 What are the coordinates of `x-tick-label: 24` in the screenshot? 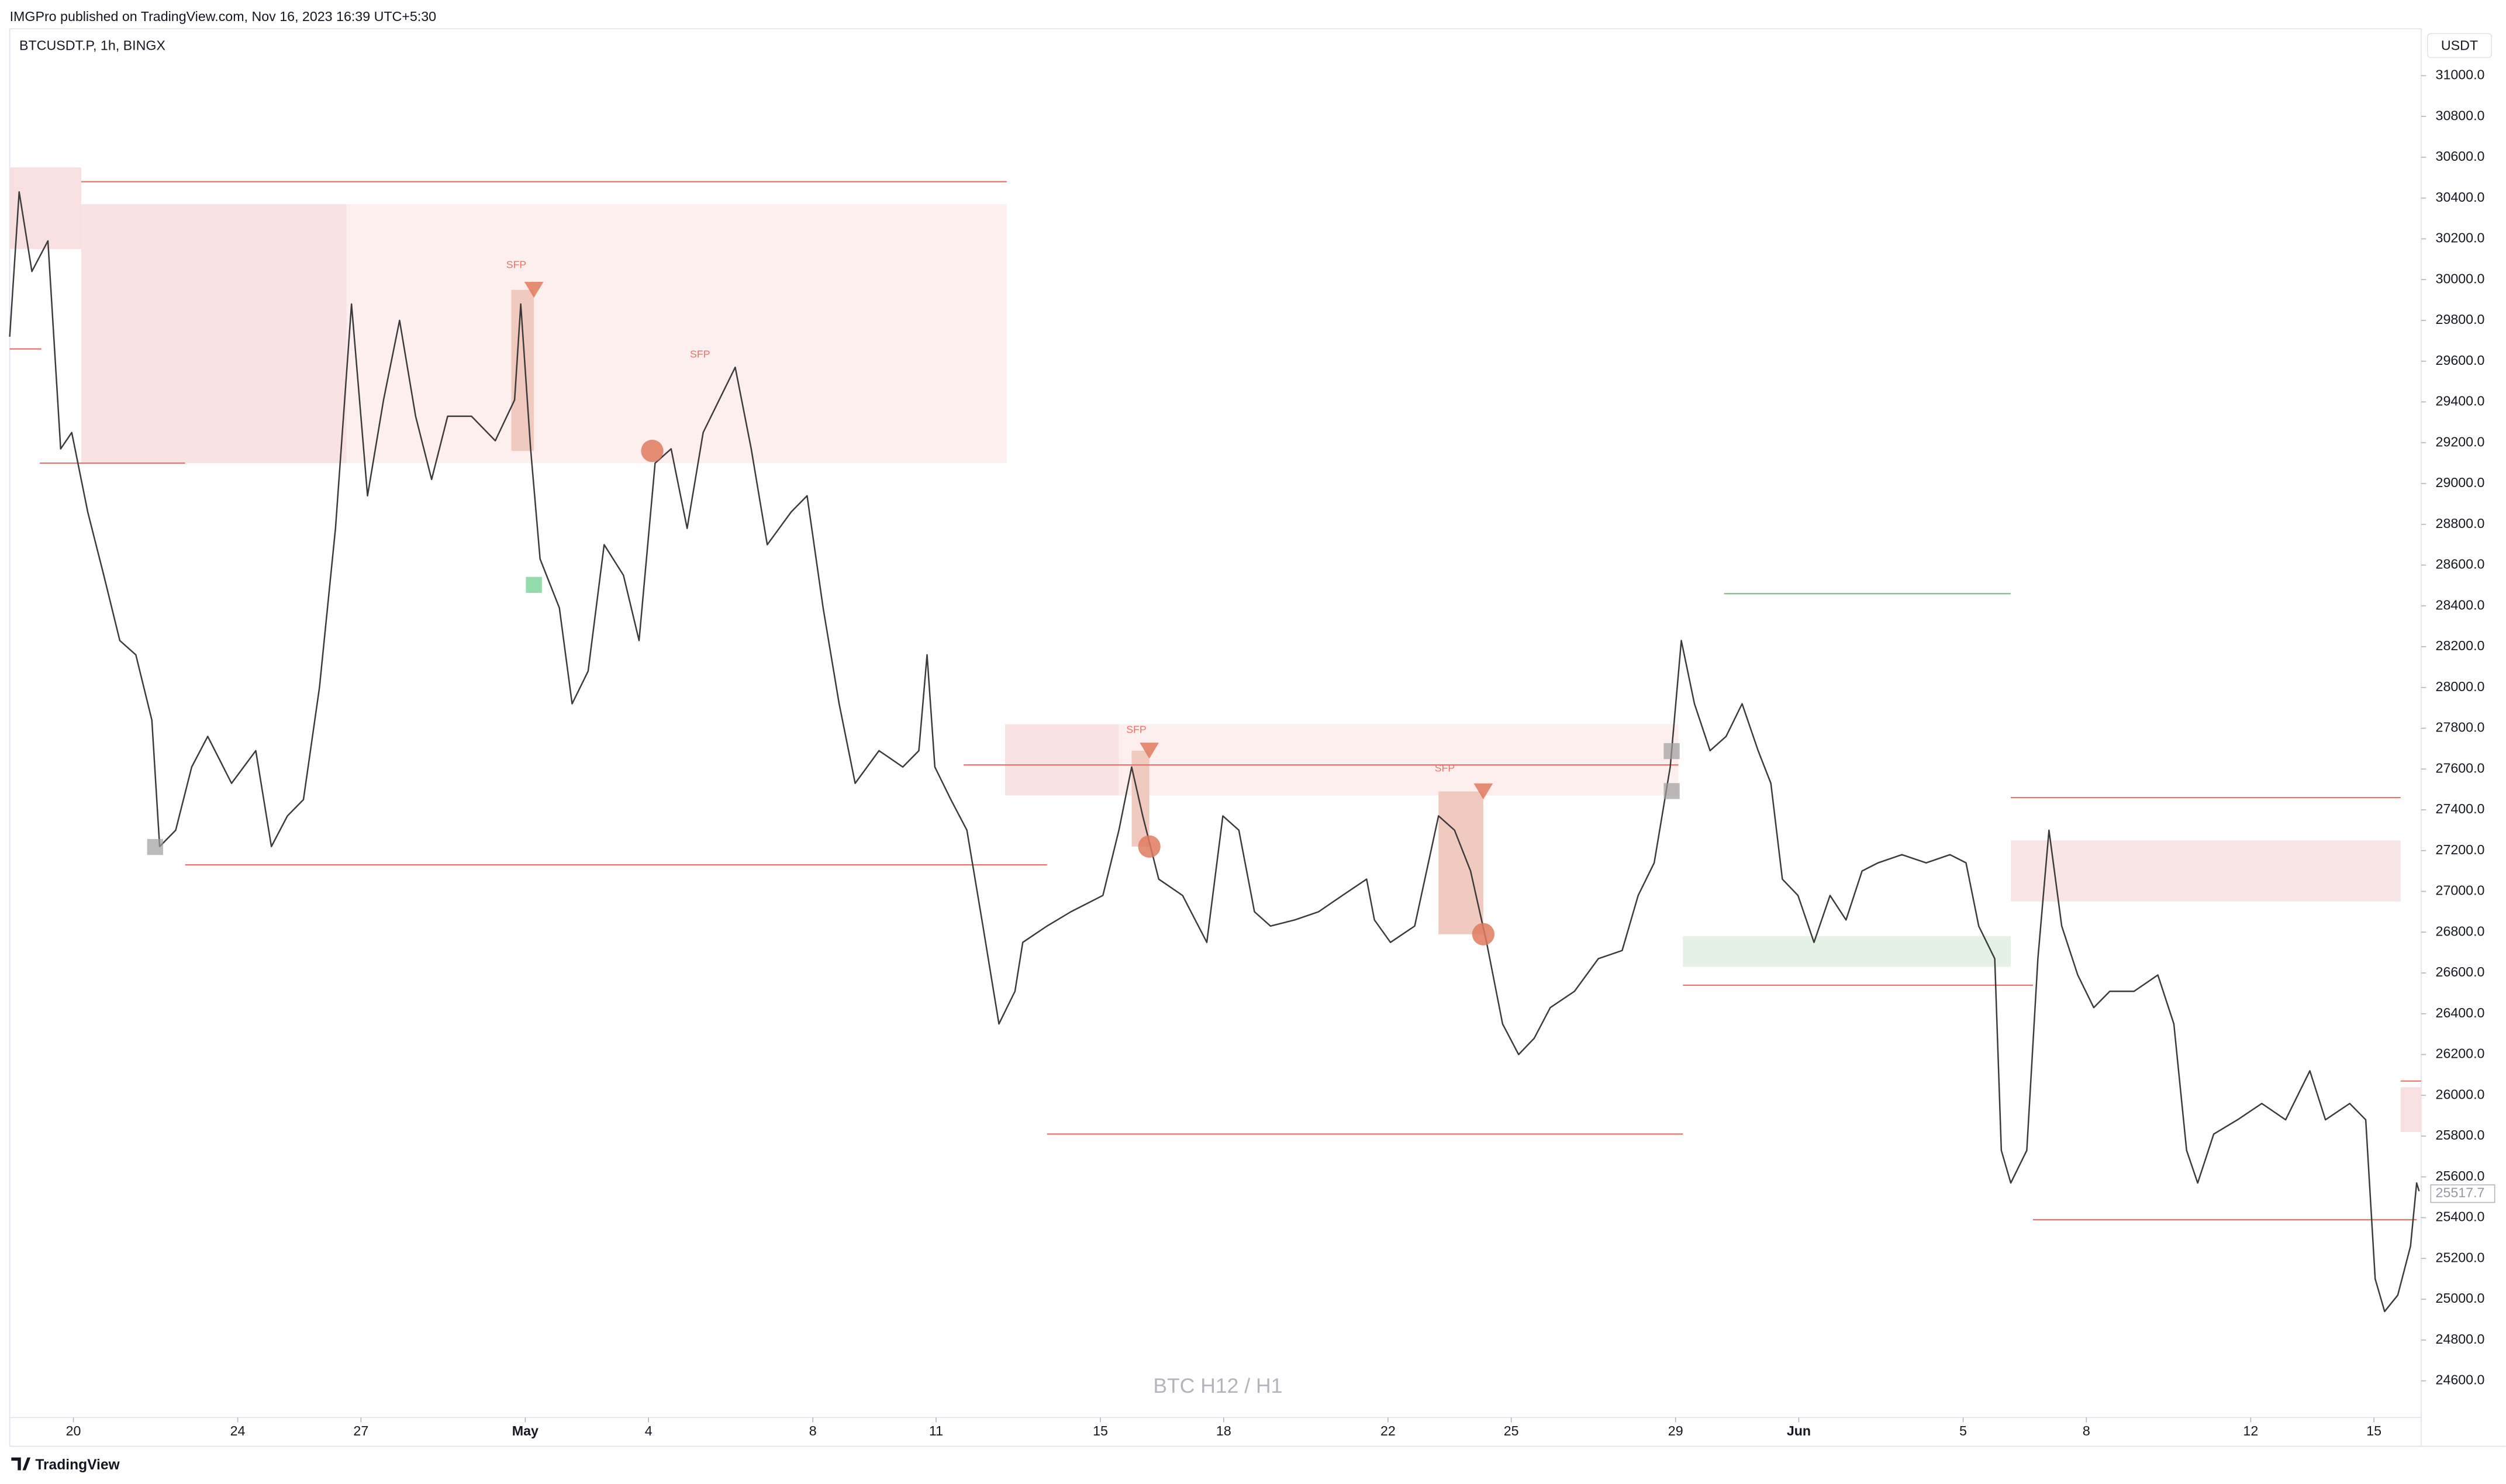 It's located at (238, 1430).